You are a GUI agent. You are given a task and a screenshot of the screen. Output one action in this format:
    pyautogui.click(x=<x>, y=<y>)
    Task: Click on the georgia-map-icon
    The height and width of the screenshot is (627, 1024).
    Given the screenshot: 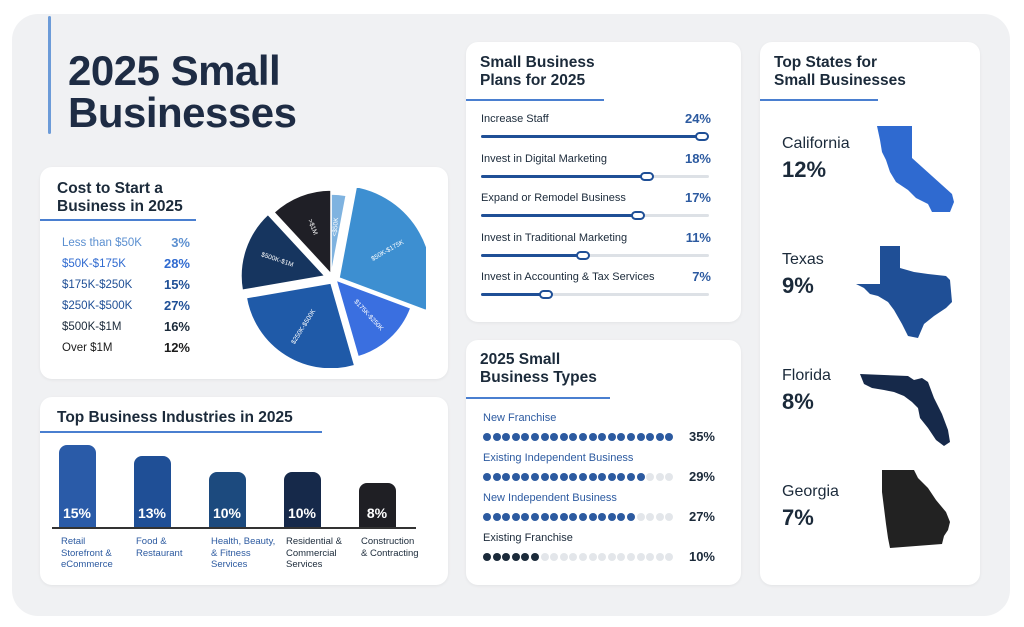 What is the action you would take?
    pyautogui.click(x=916, y=509)
    